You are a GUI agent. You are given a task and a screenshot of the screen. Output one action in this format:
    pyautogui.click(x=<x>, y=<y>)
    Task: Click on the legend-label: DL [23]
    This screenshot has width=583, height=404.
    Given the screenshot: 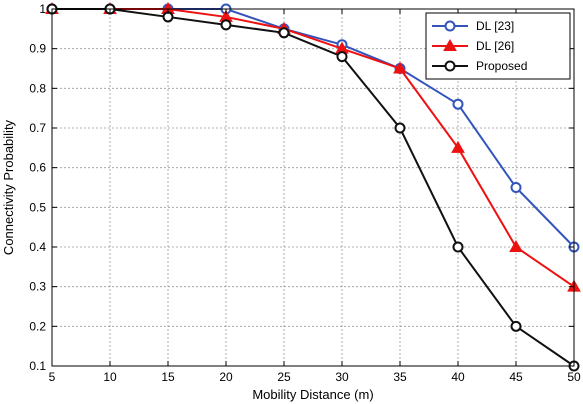 What is the action you would take?
    pyautogui.click(x=495, y=26)
    